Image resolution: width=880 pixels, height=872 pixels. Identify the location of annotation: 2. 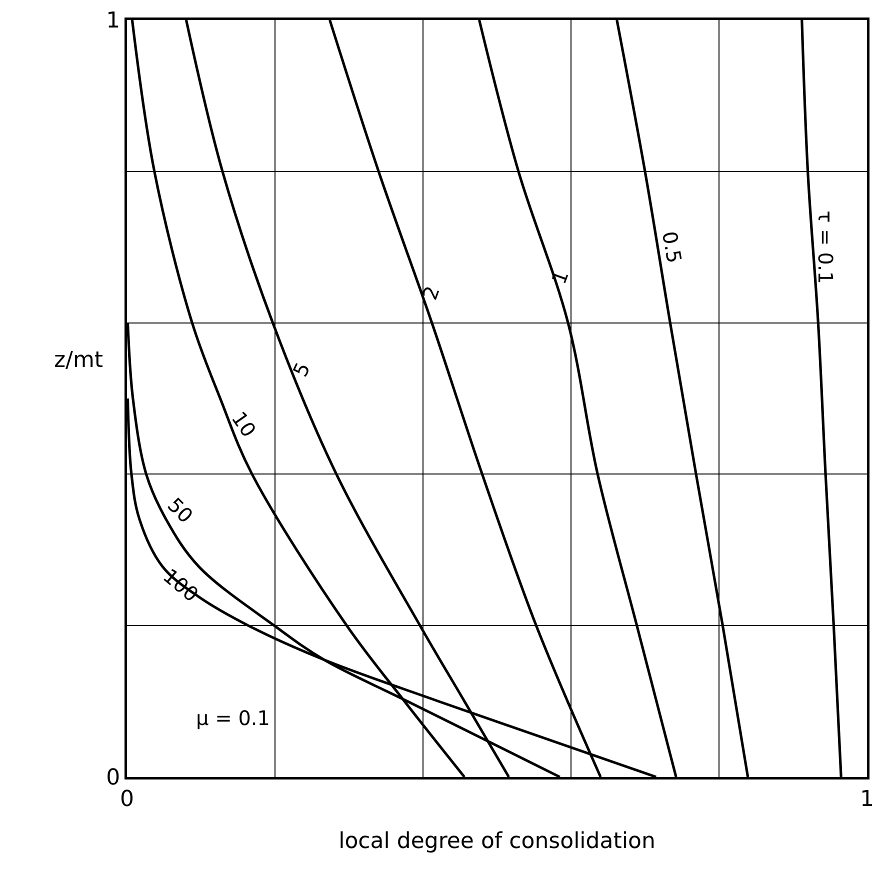
(430, 292).